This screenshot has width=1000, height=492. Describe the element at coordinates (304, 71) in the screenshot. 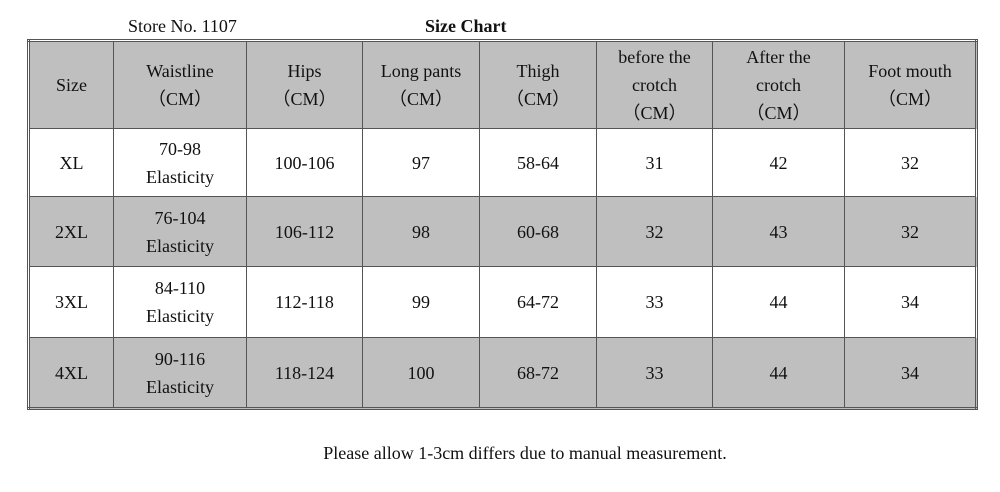

I see `cell-text: Hips` at that location.